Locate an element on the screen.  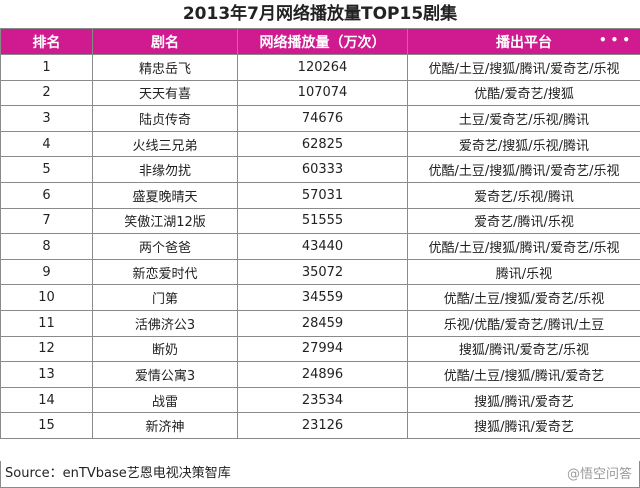
cell-drama-name: 非缘勿扰 is located at coordinates (165, 169).